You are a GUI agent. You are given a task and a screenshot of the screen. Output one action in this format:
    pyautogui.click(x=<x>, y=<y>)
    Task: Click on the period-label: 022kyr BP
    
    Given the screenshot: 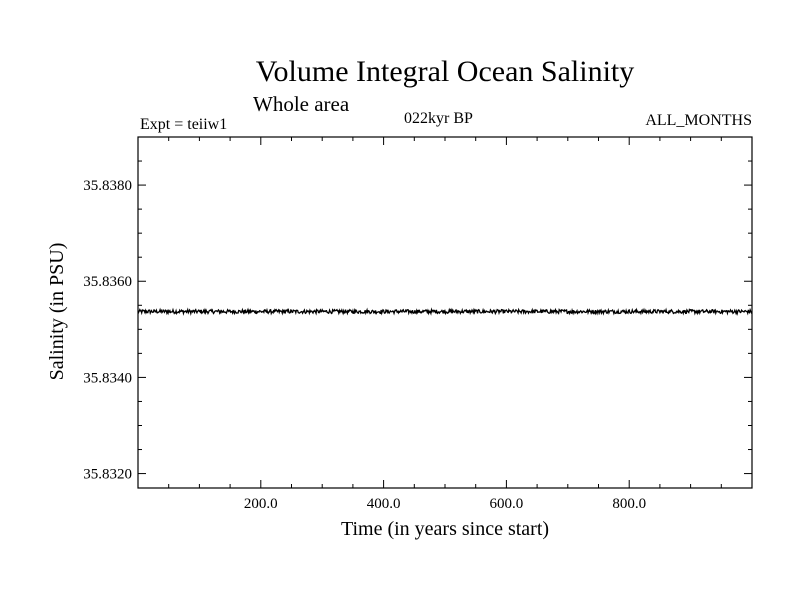 What is the action you would take?
    pyautogui.click(x=438, y=118)
    